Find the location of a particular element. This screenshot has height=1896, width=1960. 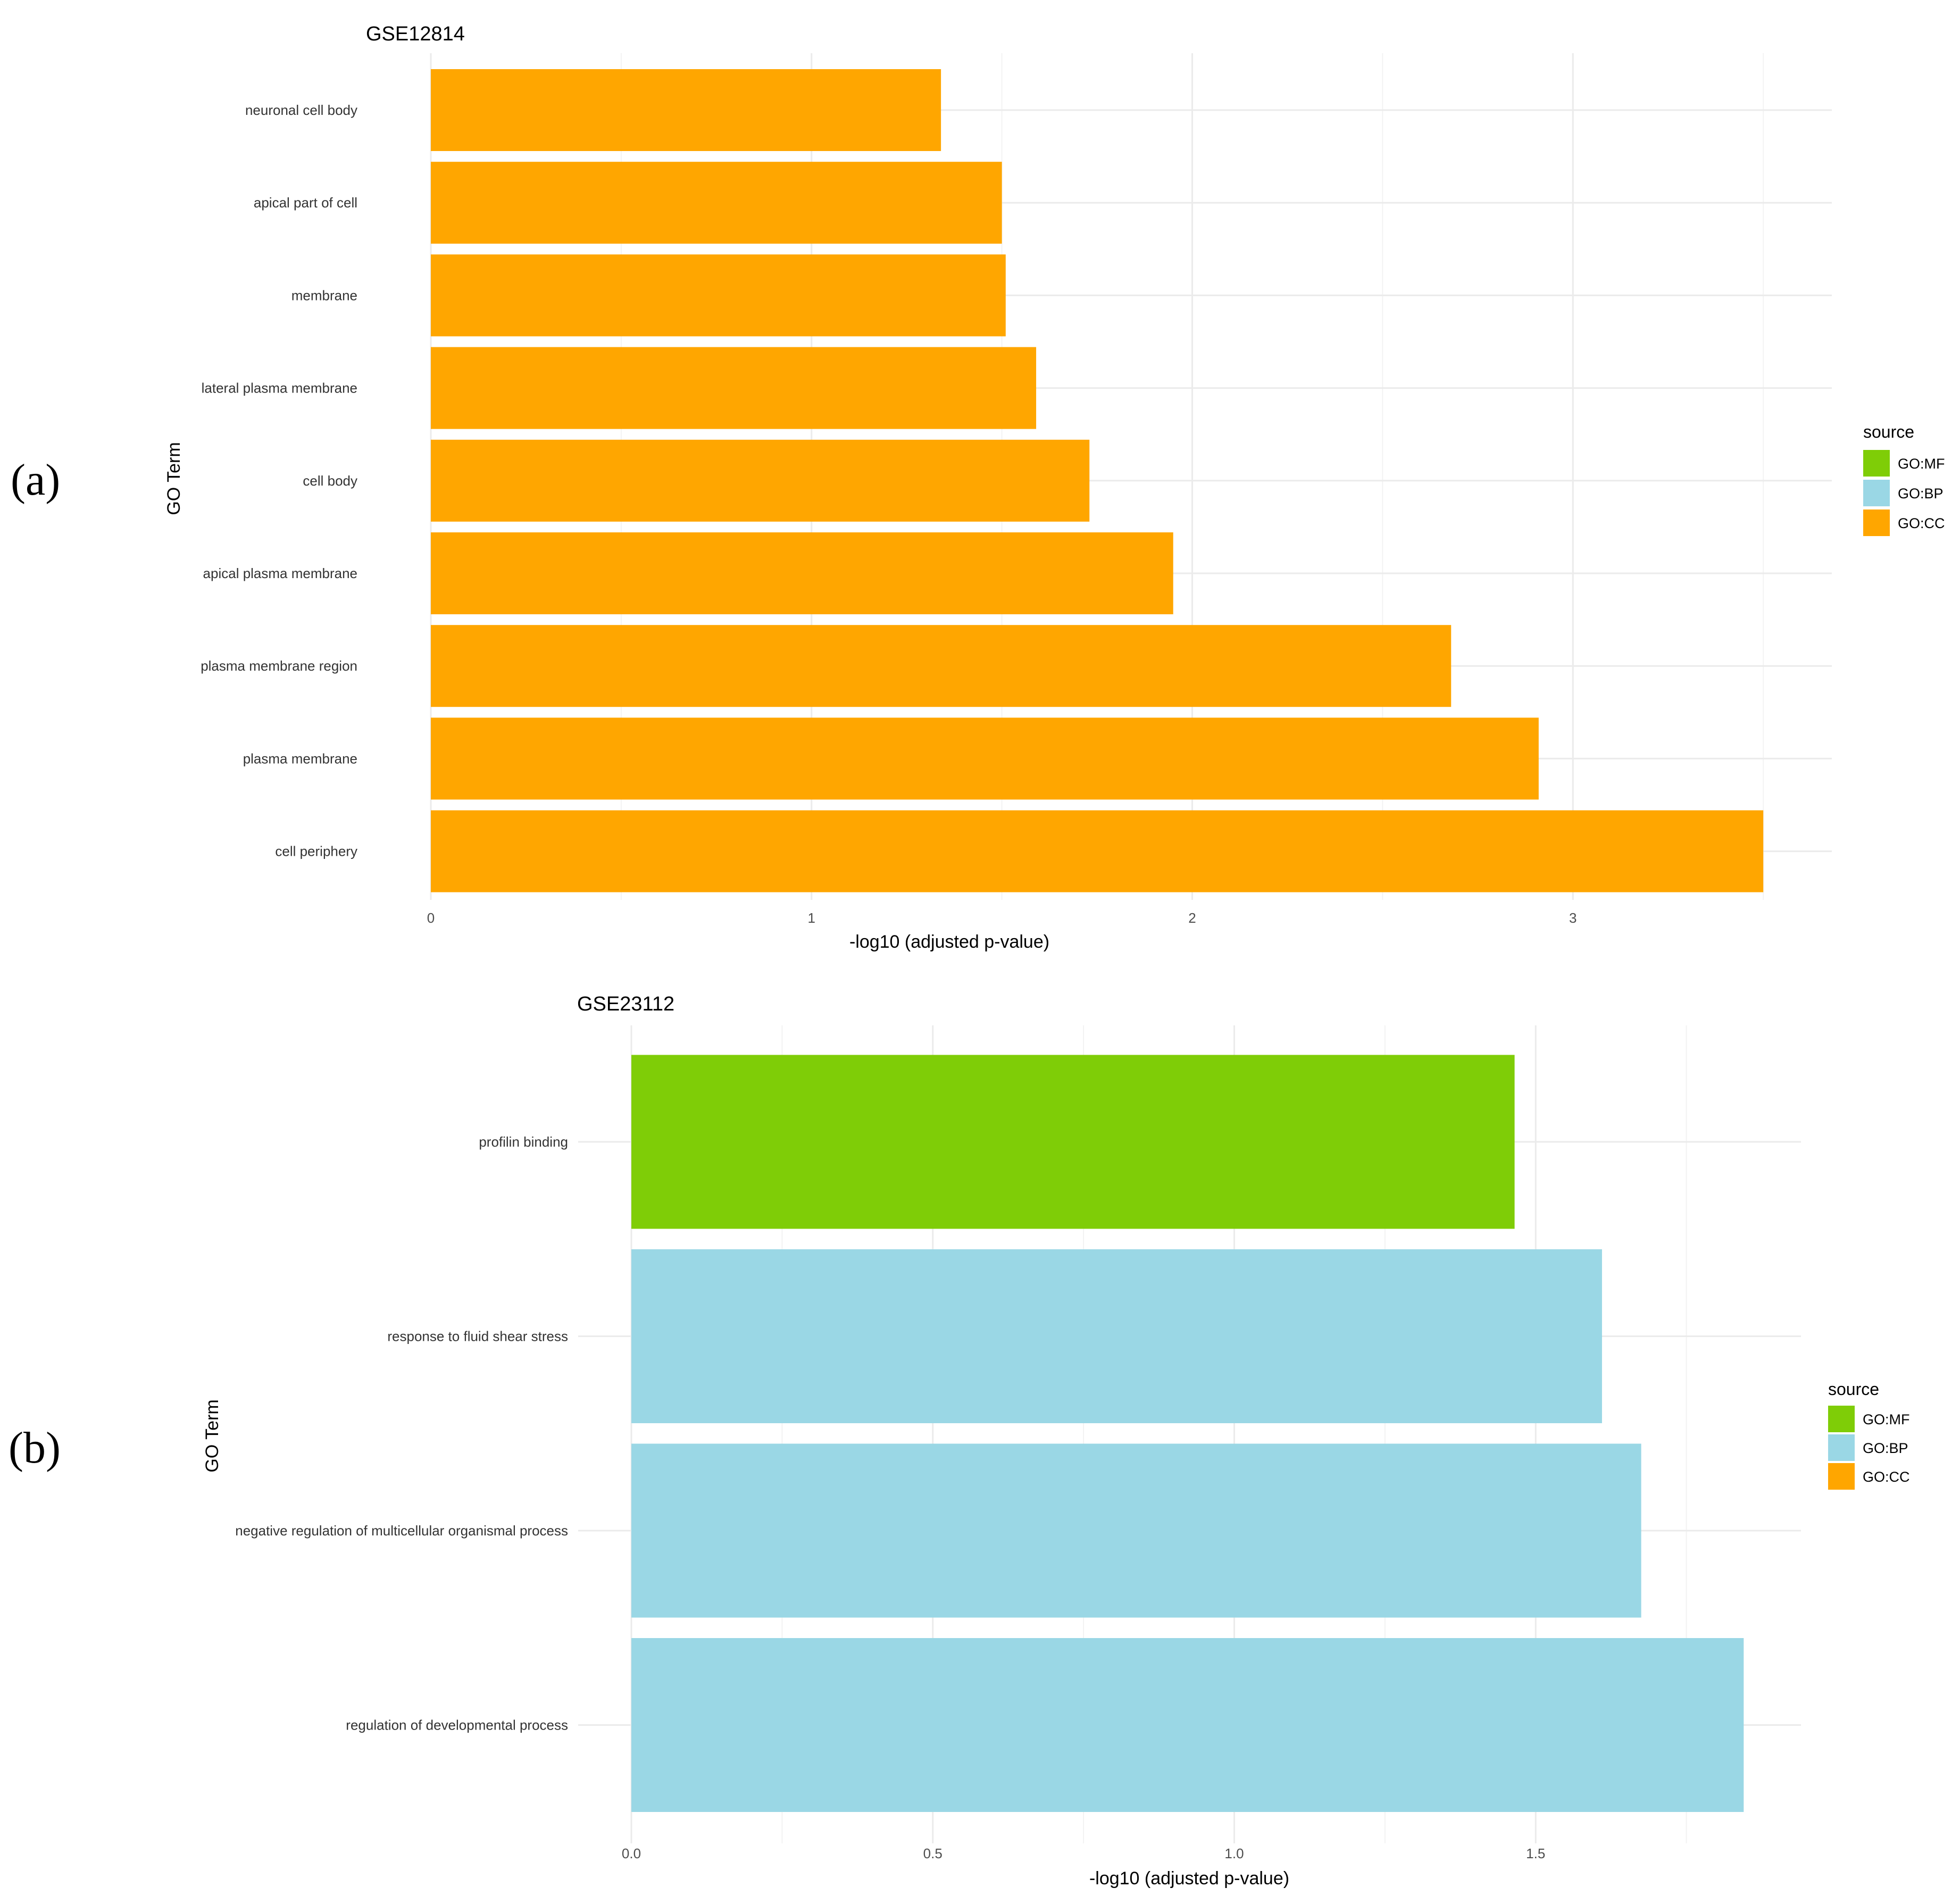

y-tick-label: apical part of cell is located at coordinates (305, 203).